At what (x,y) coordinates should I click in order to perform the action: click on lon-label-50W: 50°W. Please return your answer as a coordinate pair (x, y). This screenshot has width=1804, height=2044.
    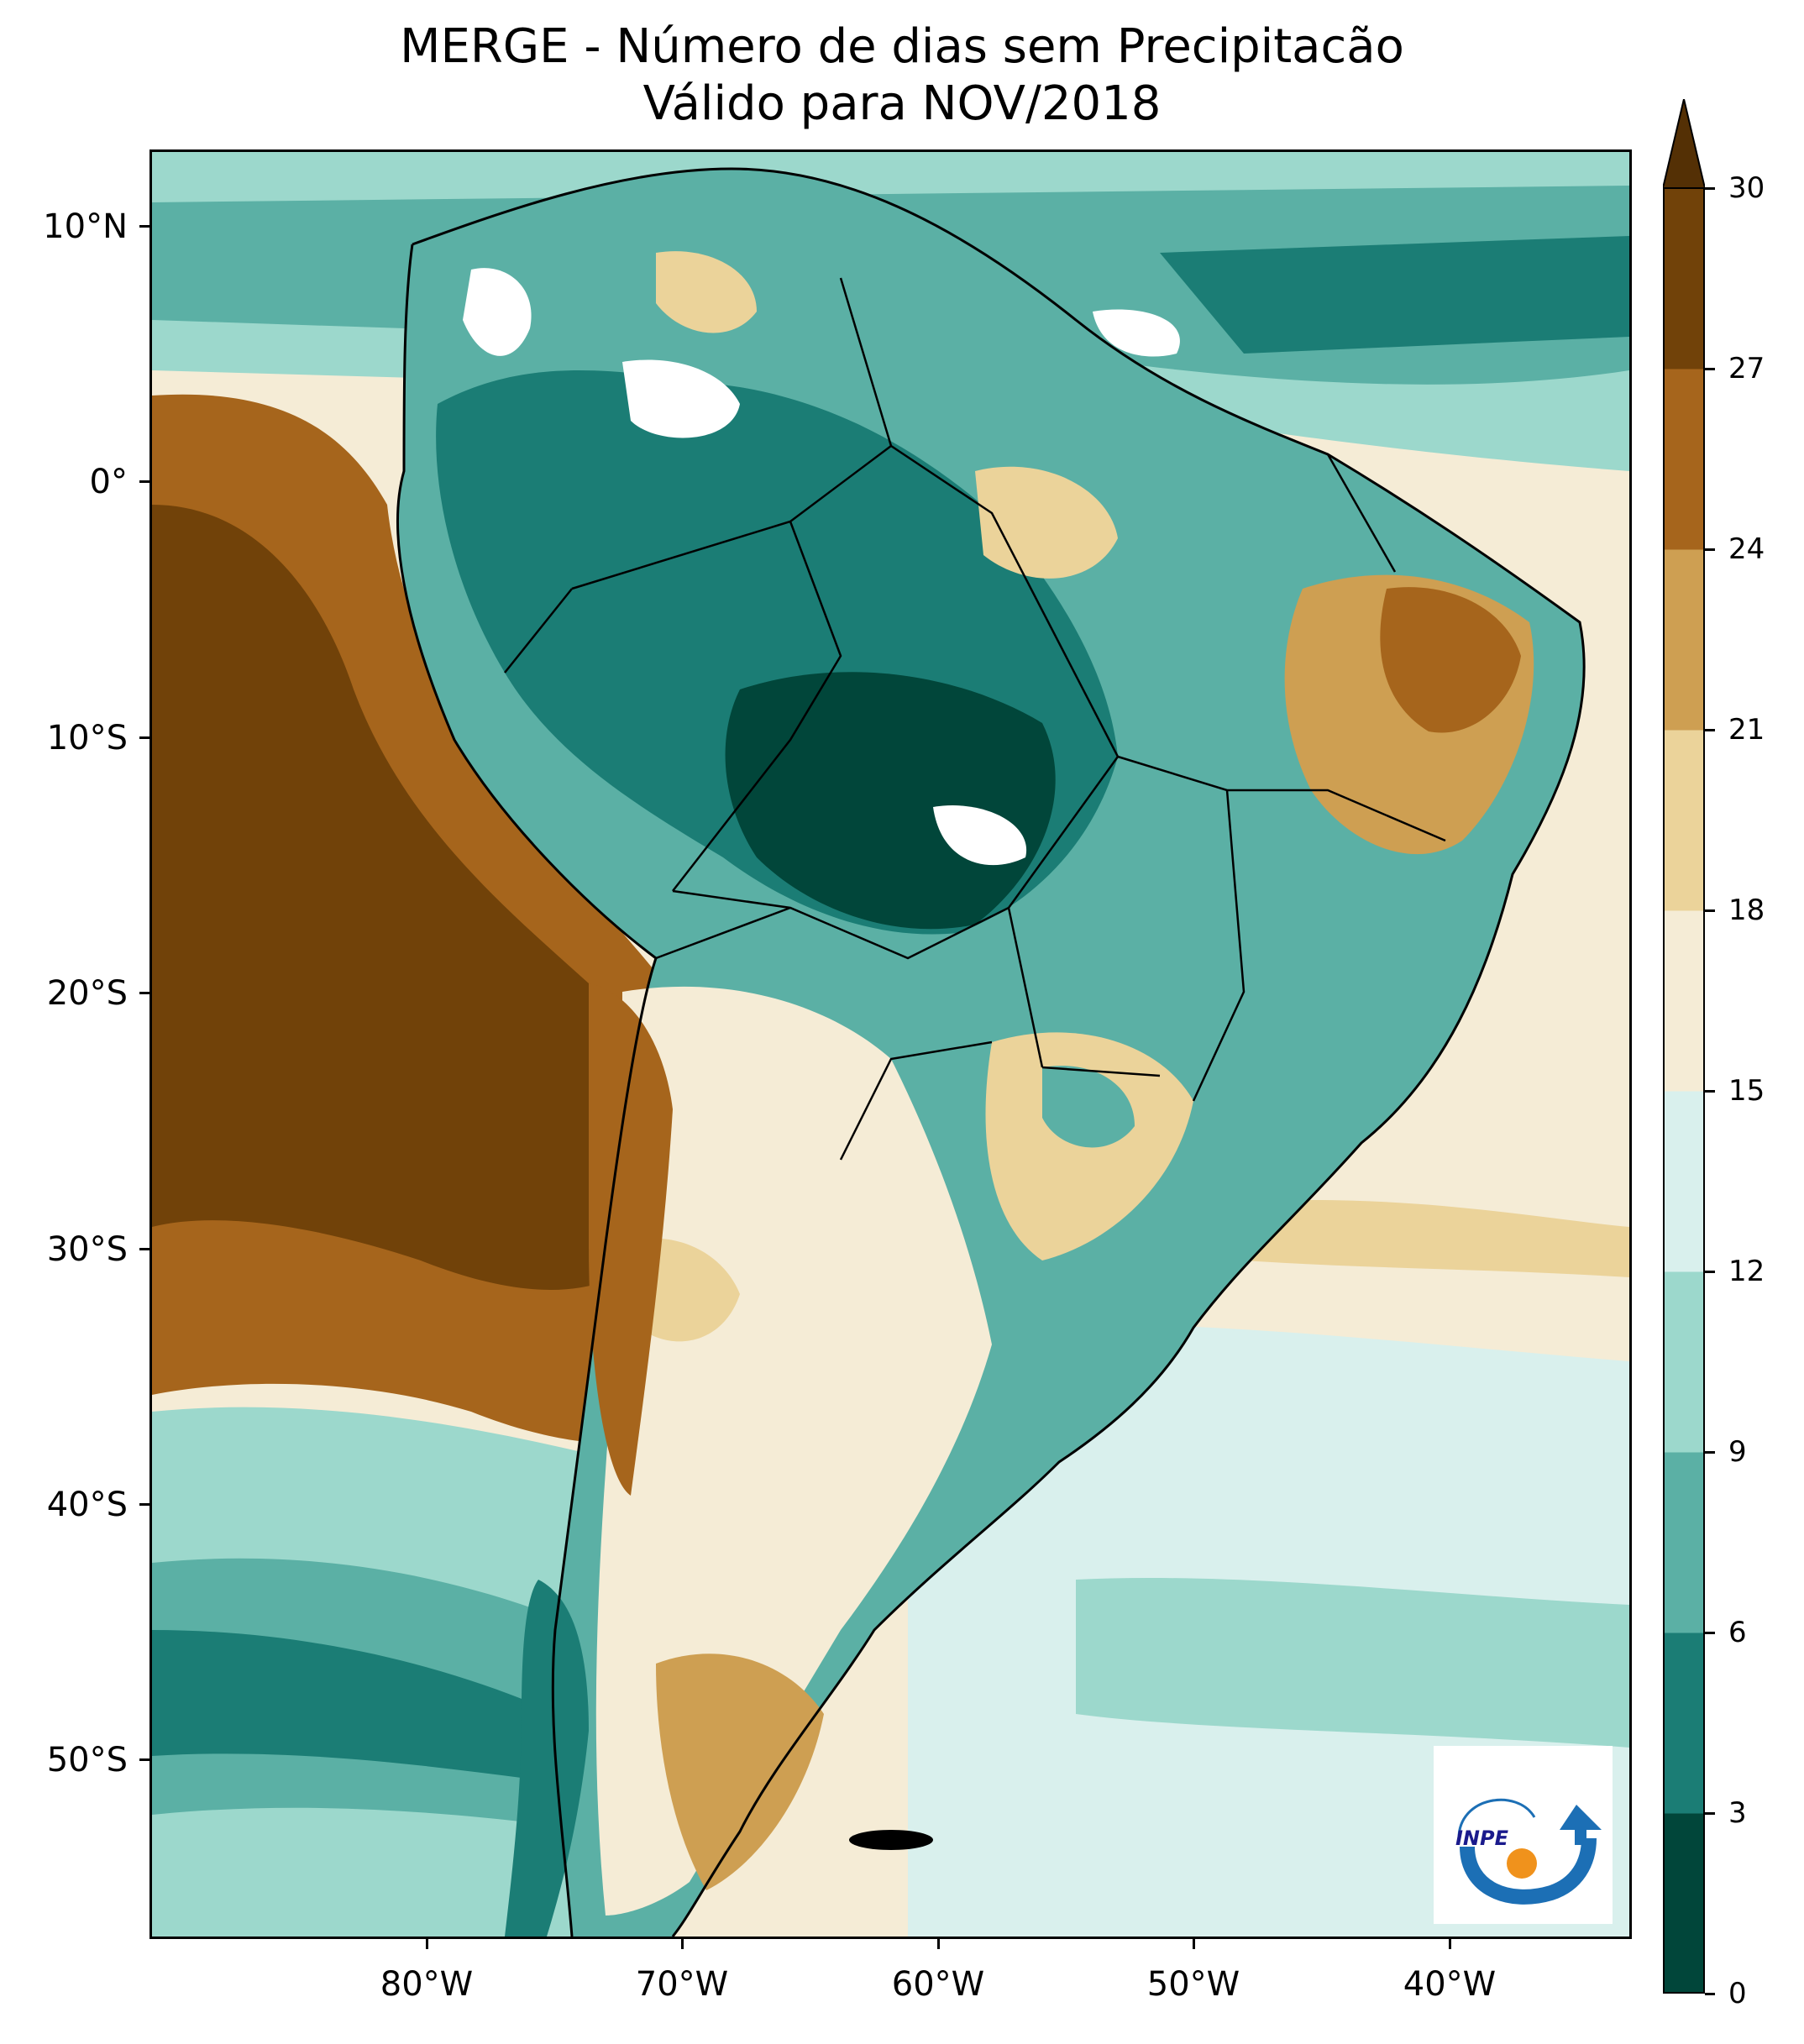
    Looking at the image, I should click on (1193, 1984).